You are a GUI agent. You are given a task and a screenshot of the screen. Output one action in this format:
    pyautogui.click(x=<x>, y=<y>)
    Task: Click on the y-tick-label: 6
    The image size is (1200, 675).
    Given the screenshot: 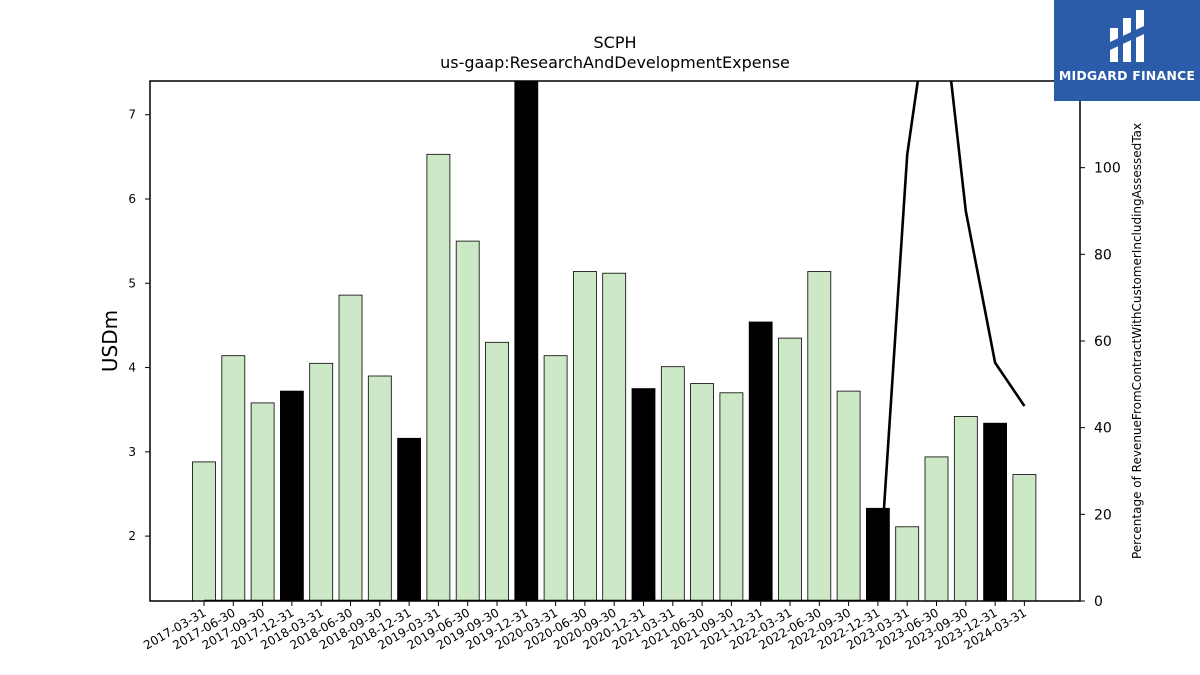 What is the action you would take?
    pyautogui.click(x=132, y=199)
    